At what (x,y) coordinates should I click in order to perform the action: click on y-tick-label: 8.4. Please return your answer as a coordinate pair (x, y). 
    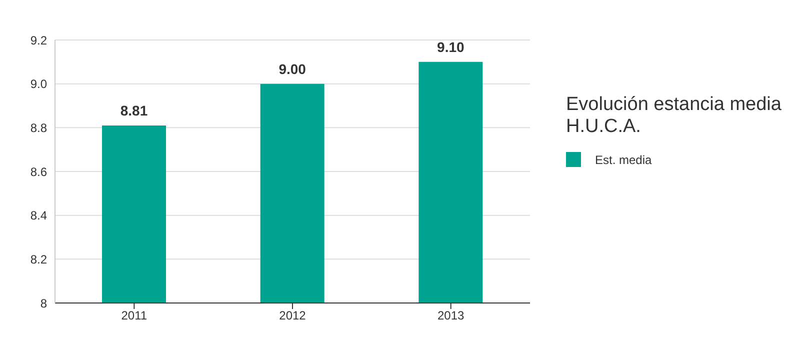
    Looking at the image, I should click on (39, 215).